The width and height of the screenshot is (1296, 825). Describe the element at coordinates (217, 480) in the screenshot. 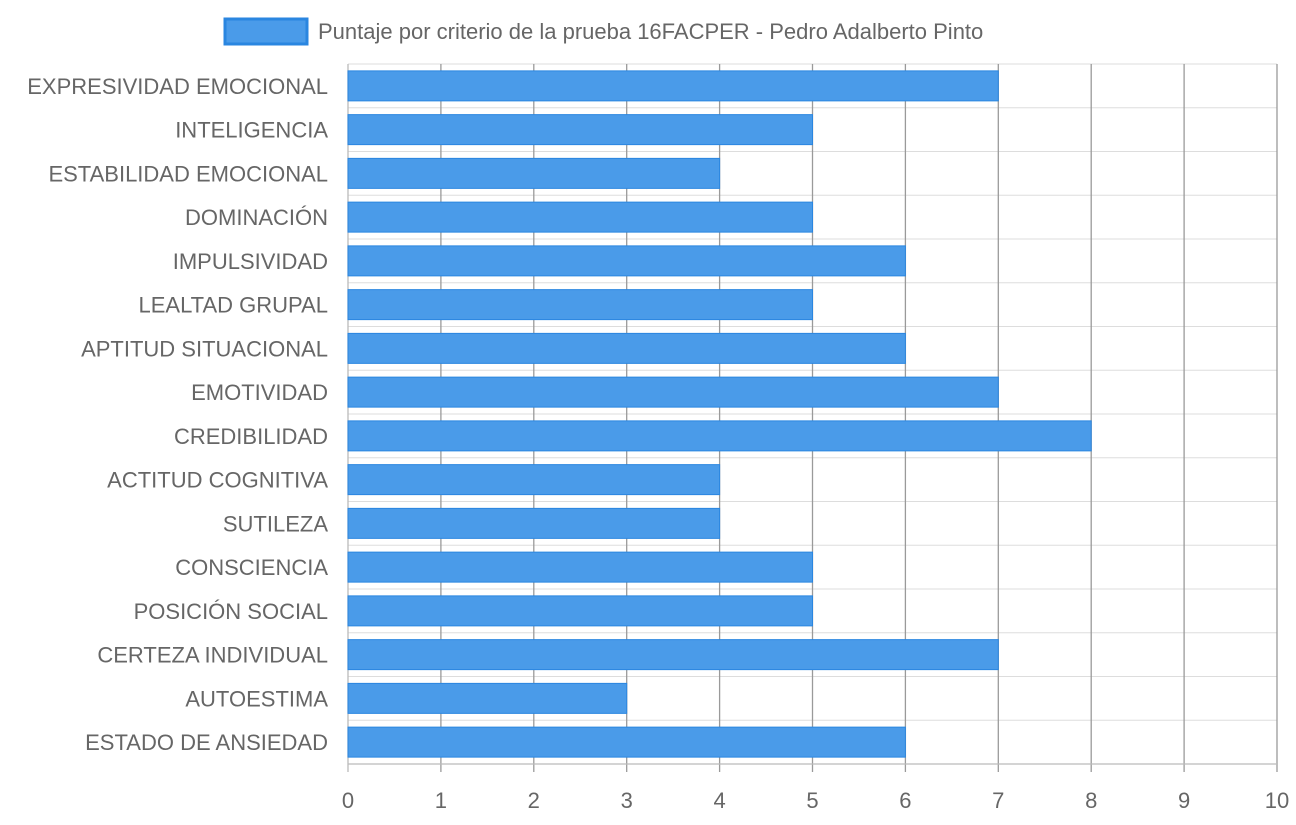

I see `y-tick-label: ACTITUD COGNITIVA` at that location.